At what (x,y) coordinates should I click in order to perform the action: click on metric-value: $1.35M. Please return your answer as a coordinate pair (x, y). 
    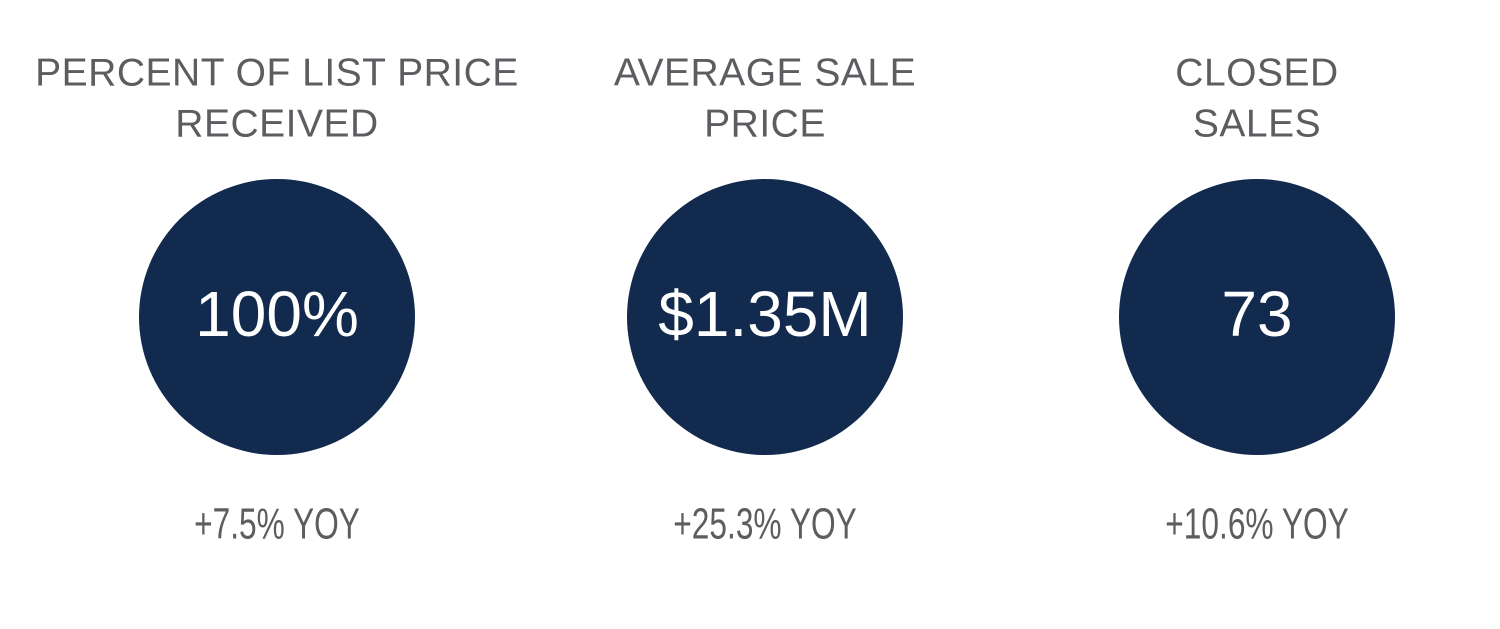
    Looking at the image, I should click on (764, 314).